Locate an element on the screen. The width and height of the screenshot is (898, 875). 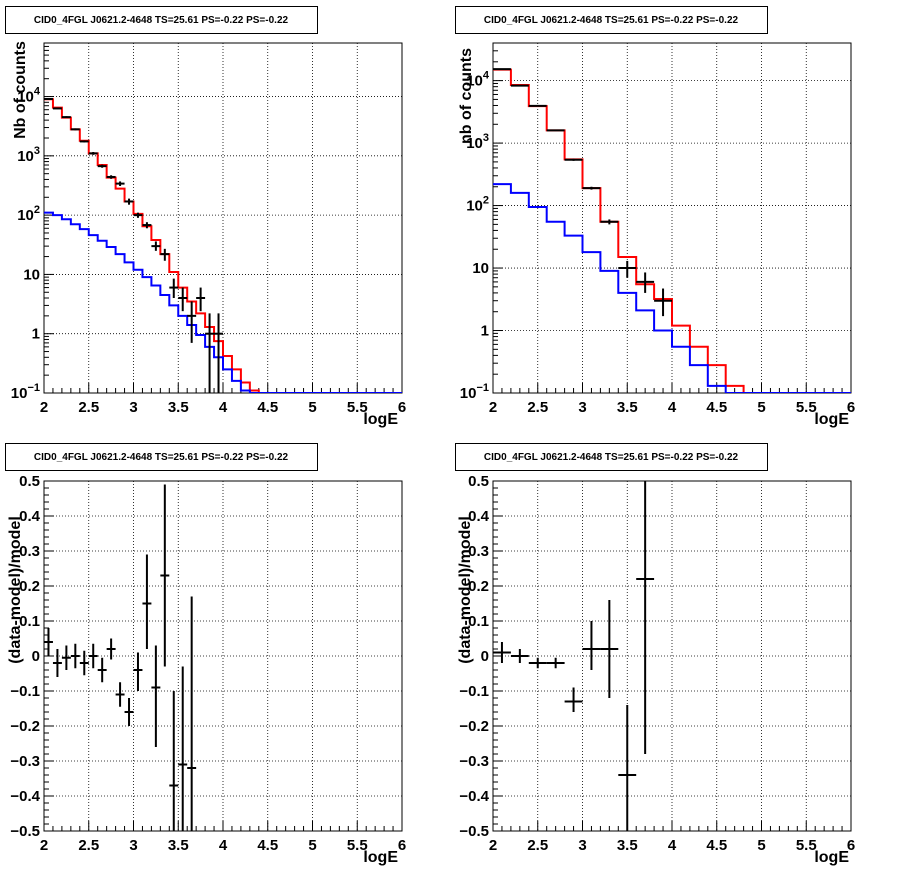
y-axis-label: Nb of counts is located at coordinates (20, 90).